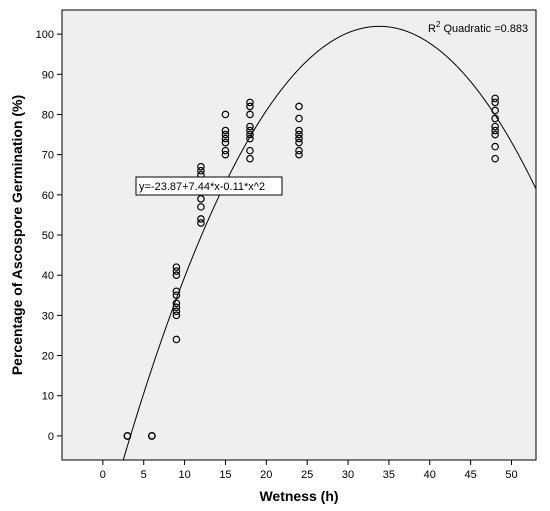 The image size is (550, 511). I want to click on r2-label: R, so click(432, 29).